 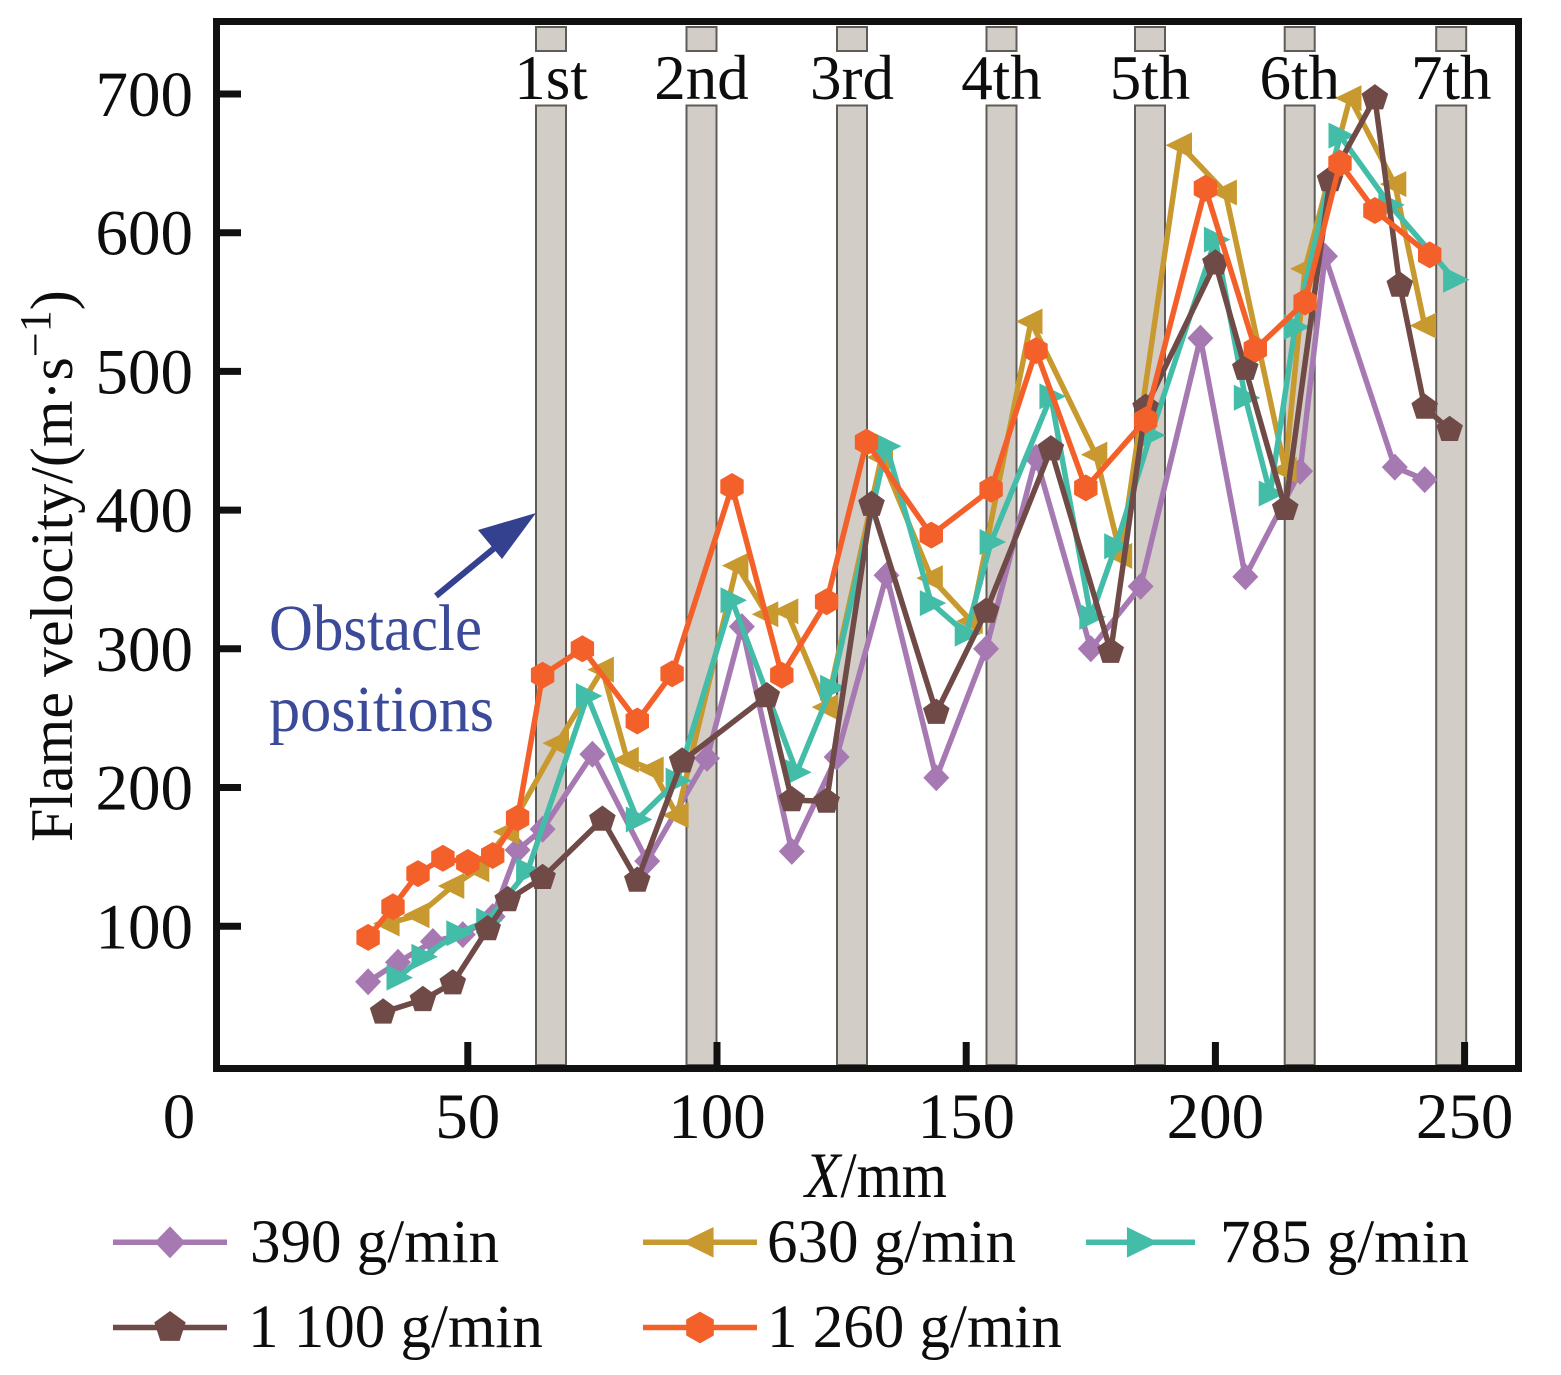 I want to click on svg-text: 5th, so click(x=1150, y=78).